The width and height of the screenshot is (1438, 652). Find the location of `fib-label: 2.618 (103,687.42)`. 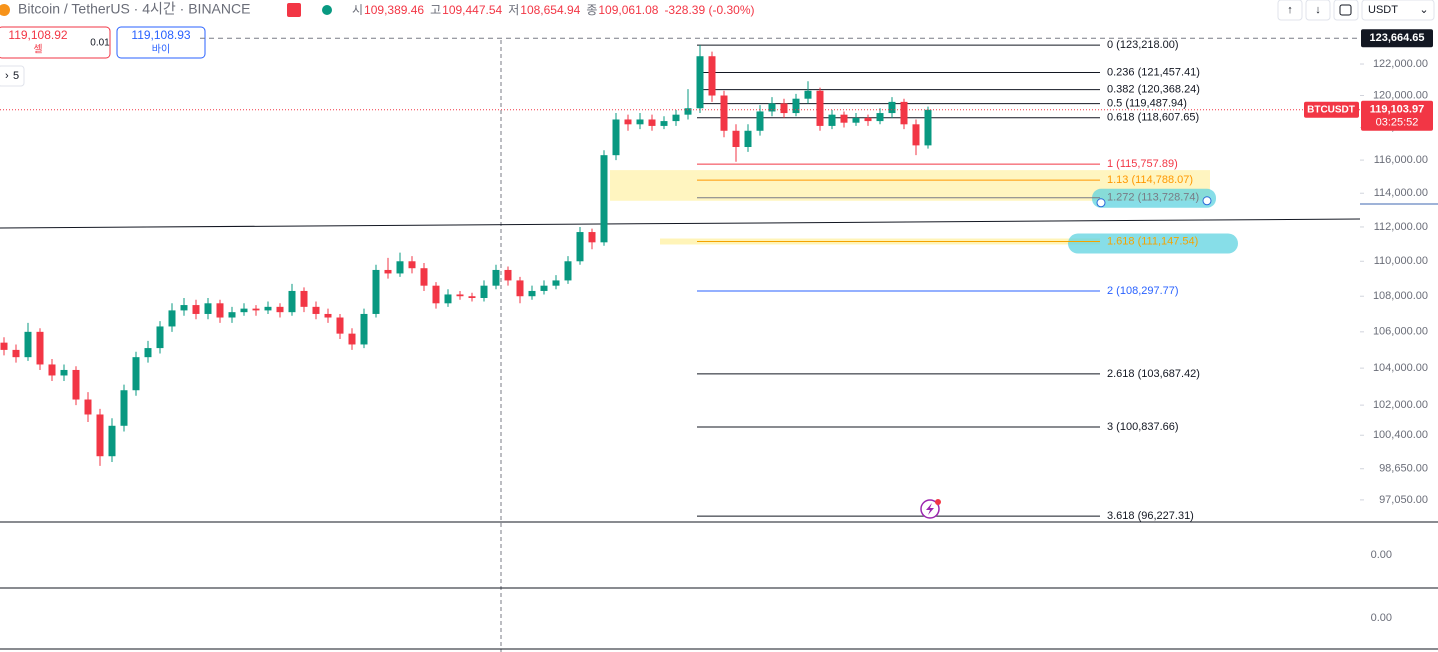

fib-label: 2.618 (103,687.42) is located at coordinates (1153, 374).